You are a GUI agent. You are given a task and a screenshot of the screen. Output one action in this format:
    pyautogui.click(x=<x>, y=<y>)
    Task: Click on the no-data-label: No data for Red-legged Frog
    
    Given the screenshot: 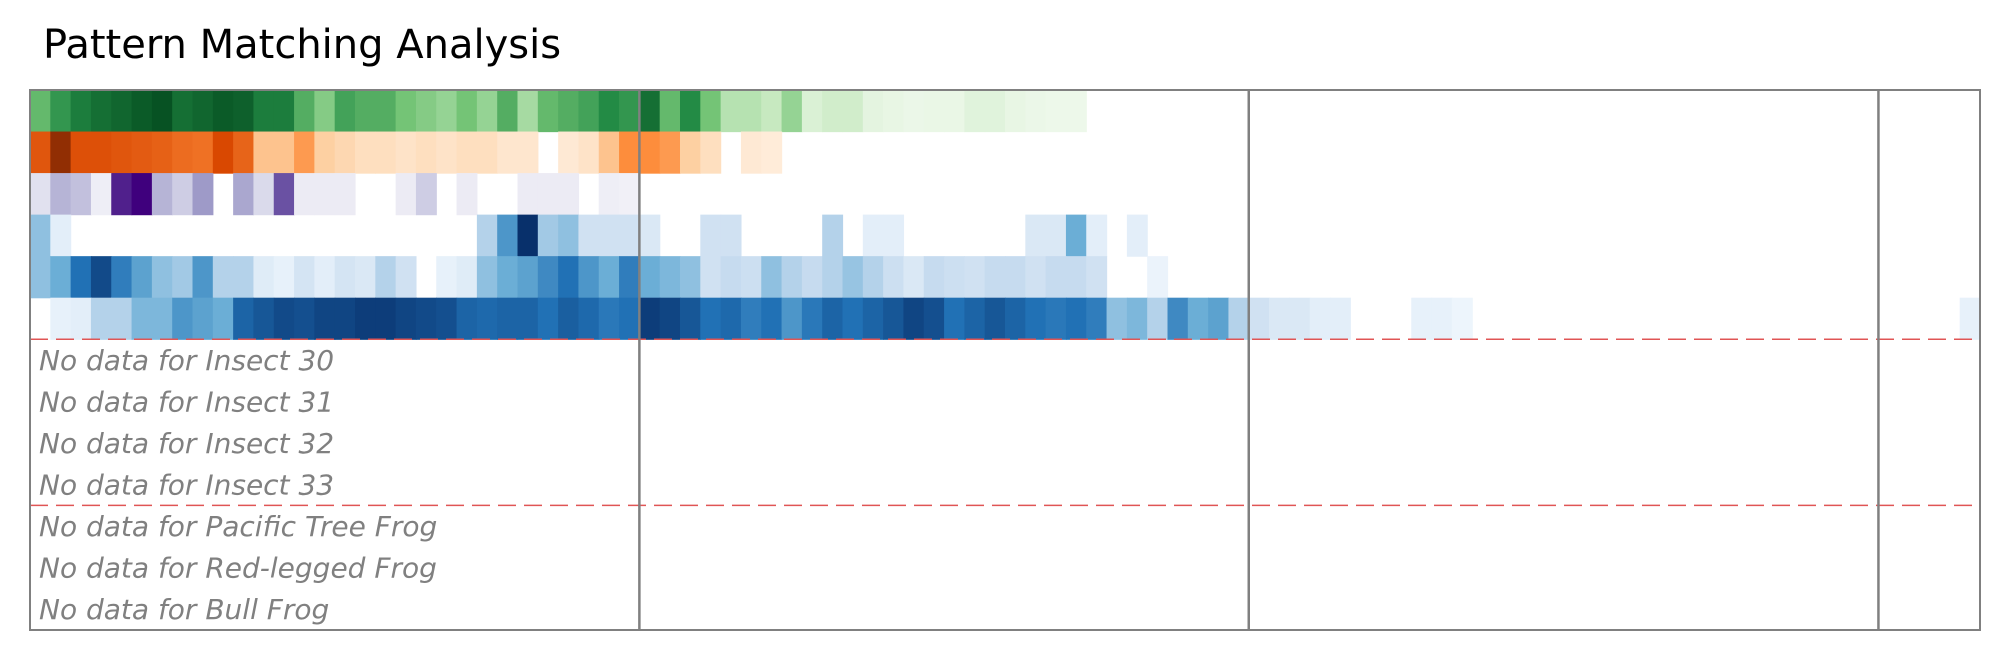 What is the action you would take?
    pyautogui.click(x=238, y=568)
    